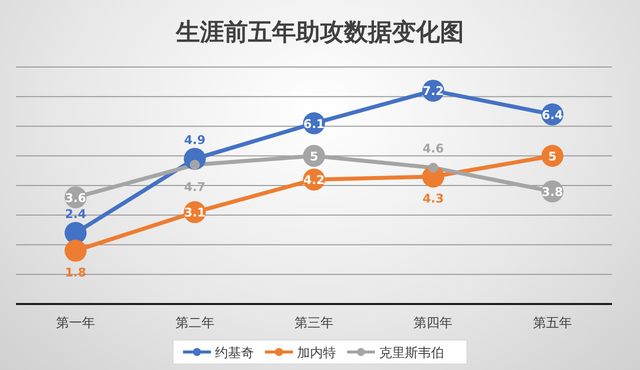 This screenshot has height=370, width=640. Describe the element at coordinates (195, 139) in the screenshot. I see `data-label: 4.9` at that location.